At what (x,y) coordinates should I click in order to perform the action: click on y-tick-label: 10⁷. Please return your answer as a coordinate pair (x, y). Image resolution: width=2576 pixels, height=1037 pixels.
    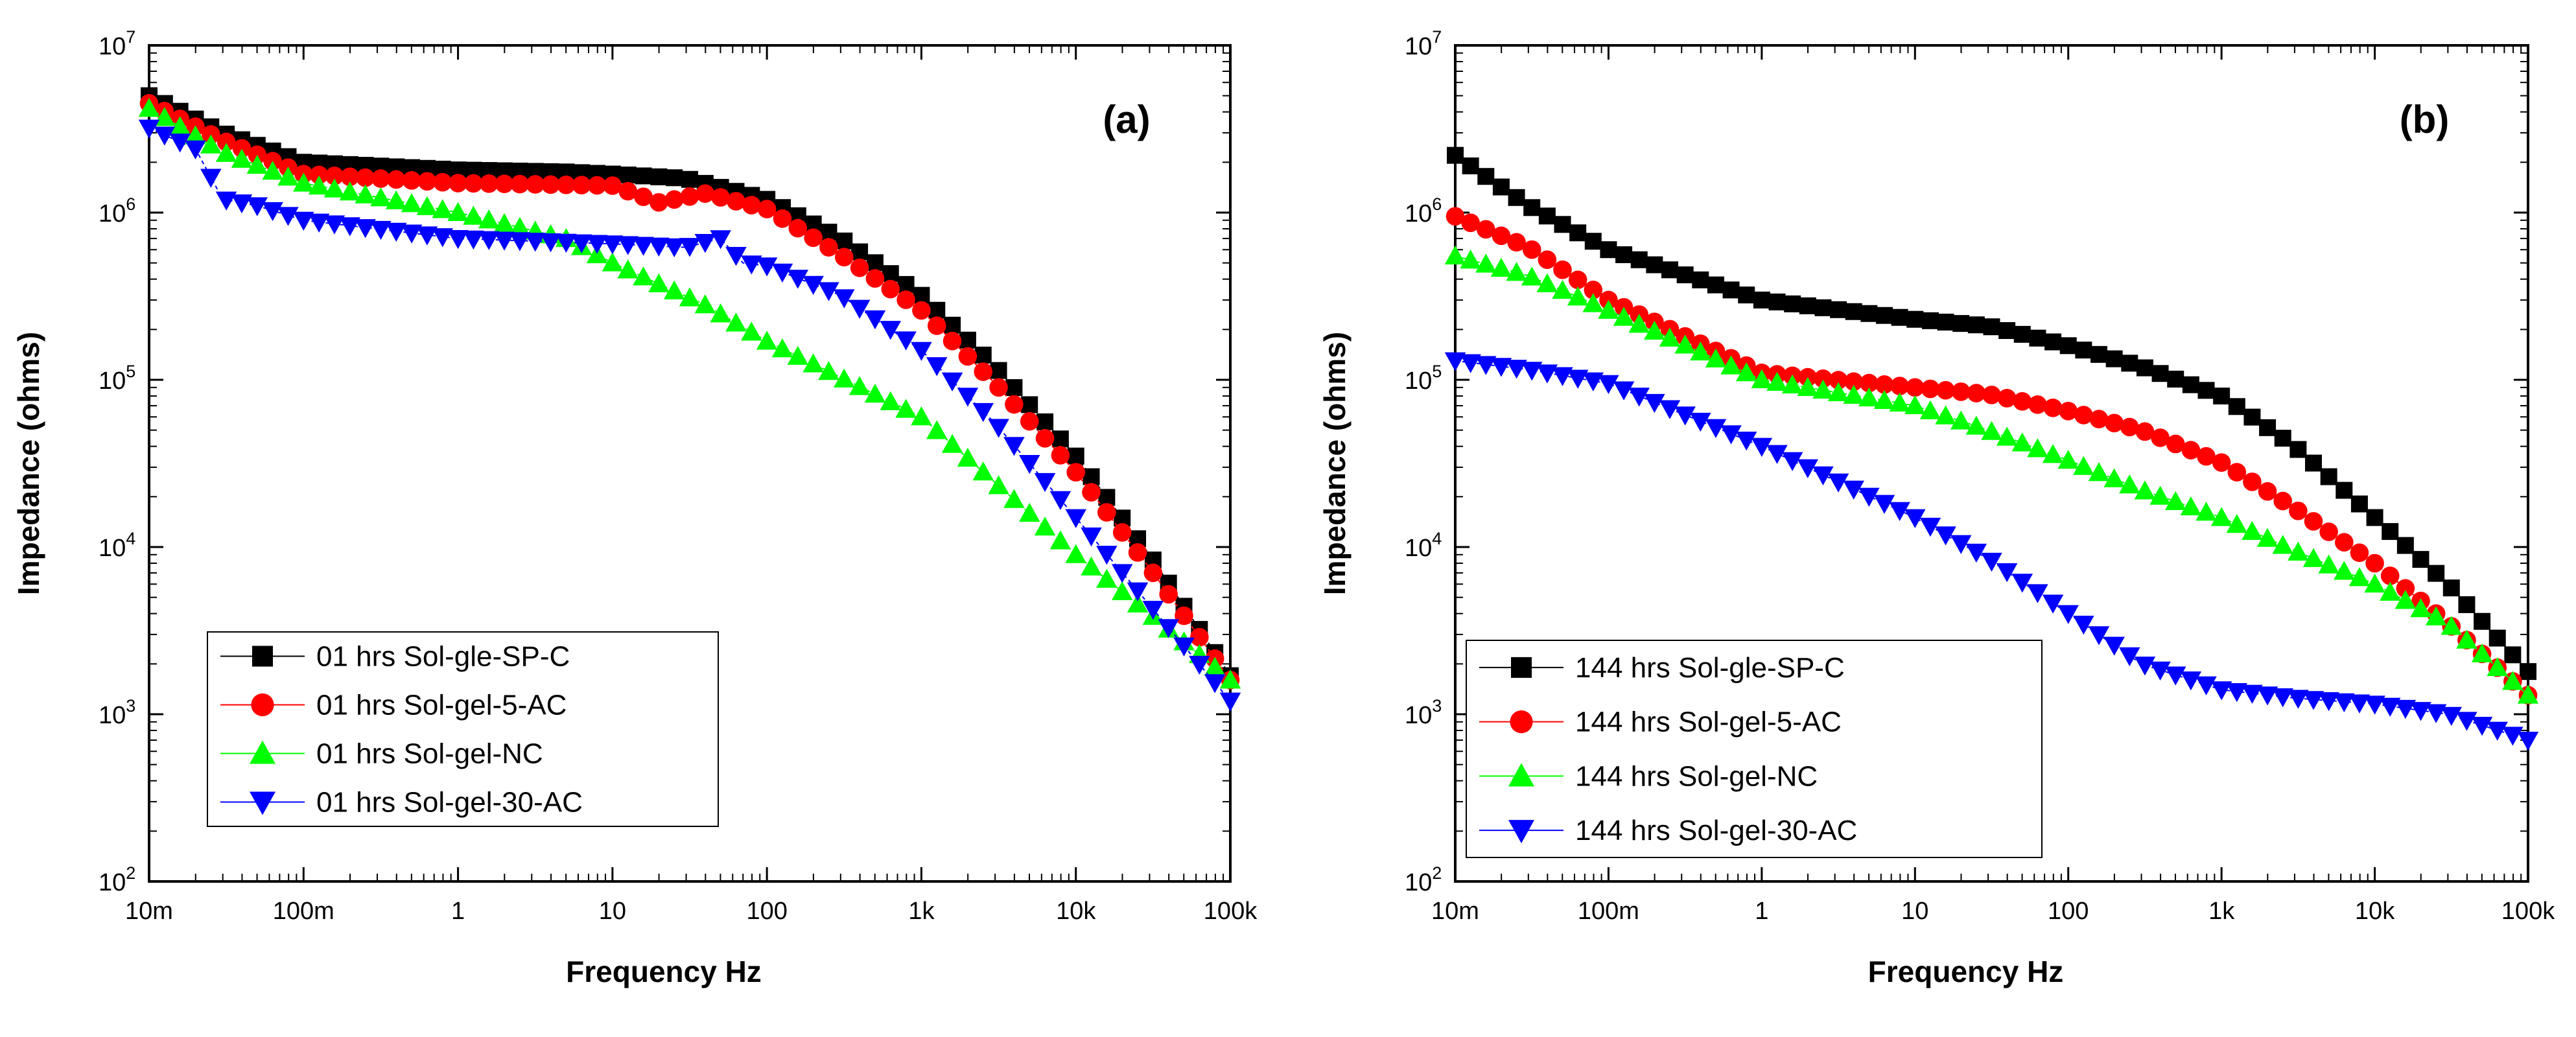
    Looking at the image, I should click on (1423, 43).